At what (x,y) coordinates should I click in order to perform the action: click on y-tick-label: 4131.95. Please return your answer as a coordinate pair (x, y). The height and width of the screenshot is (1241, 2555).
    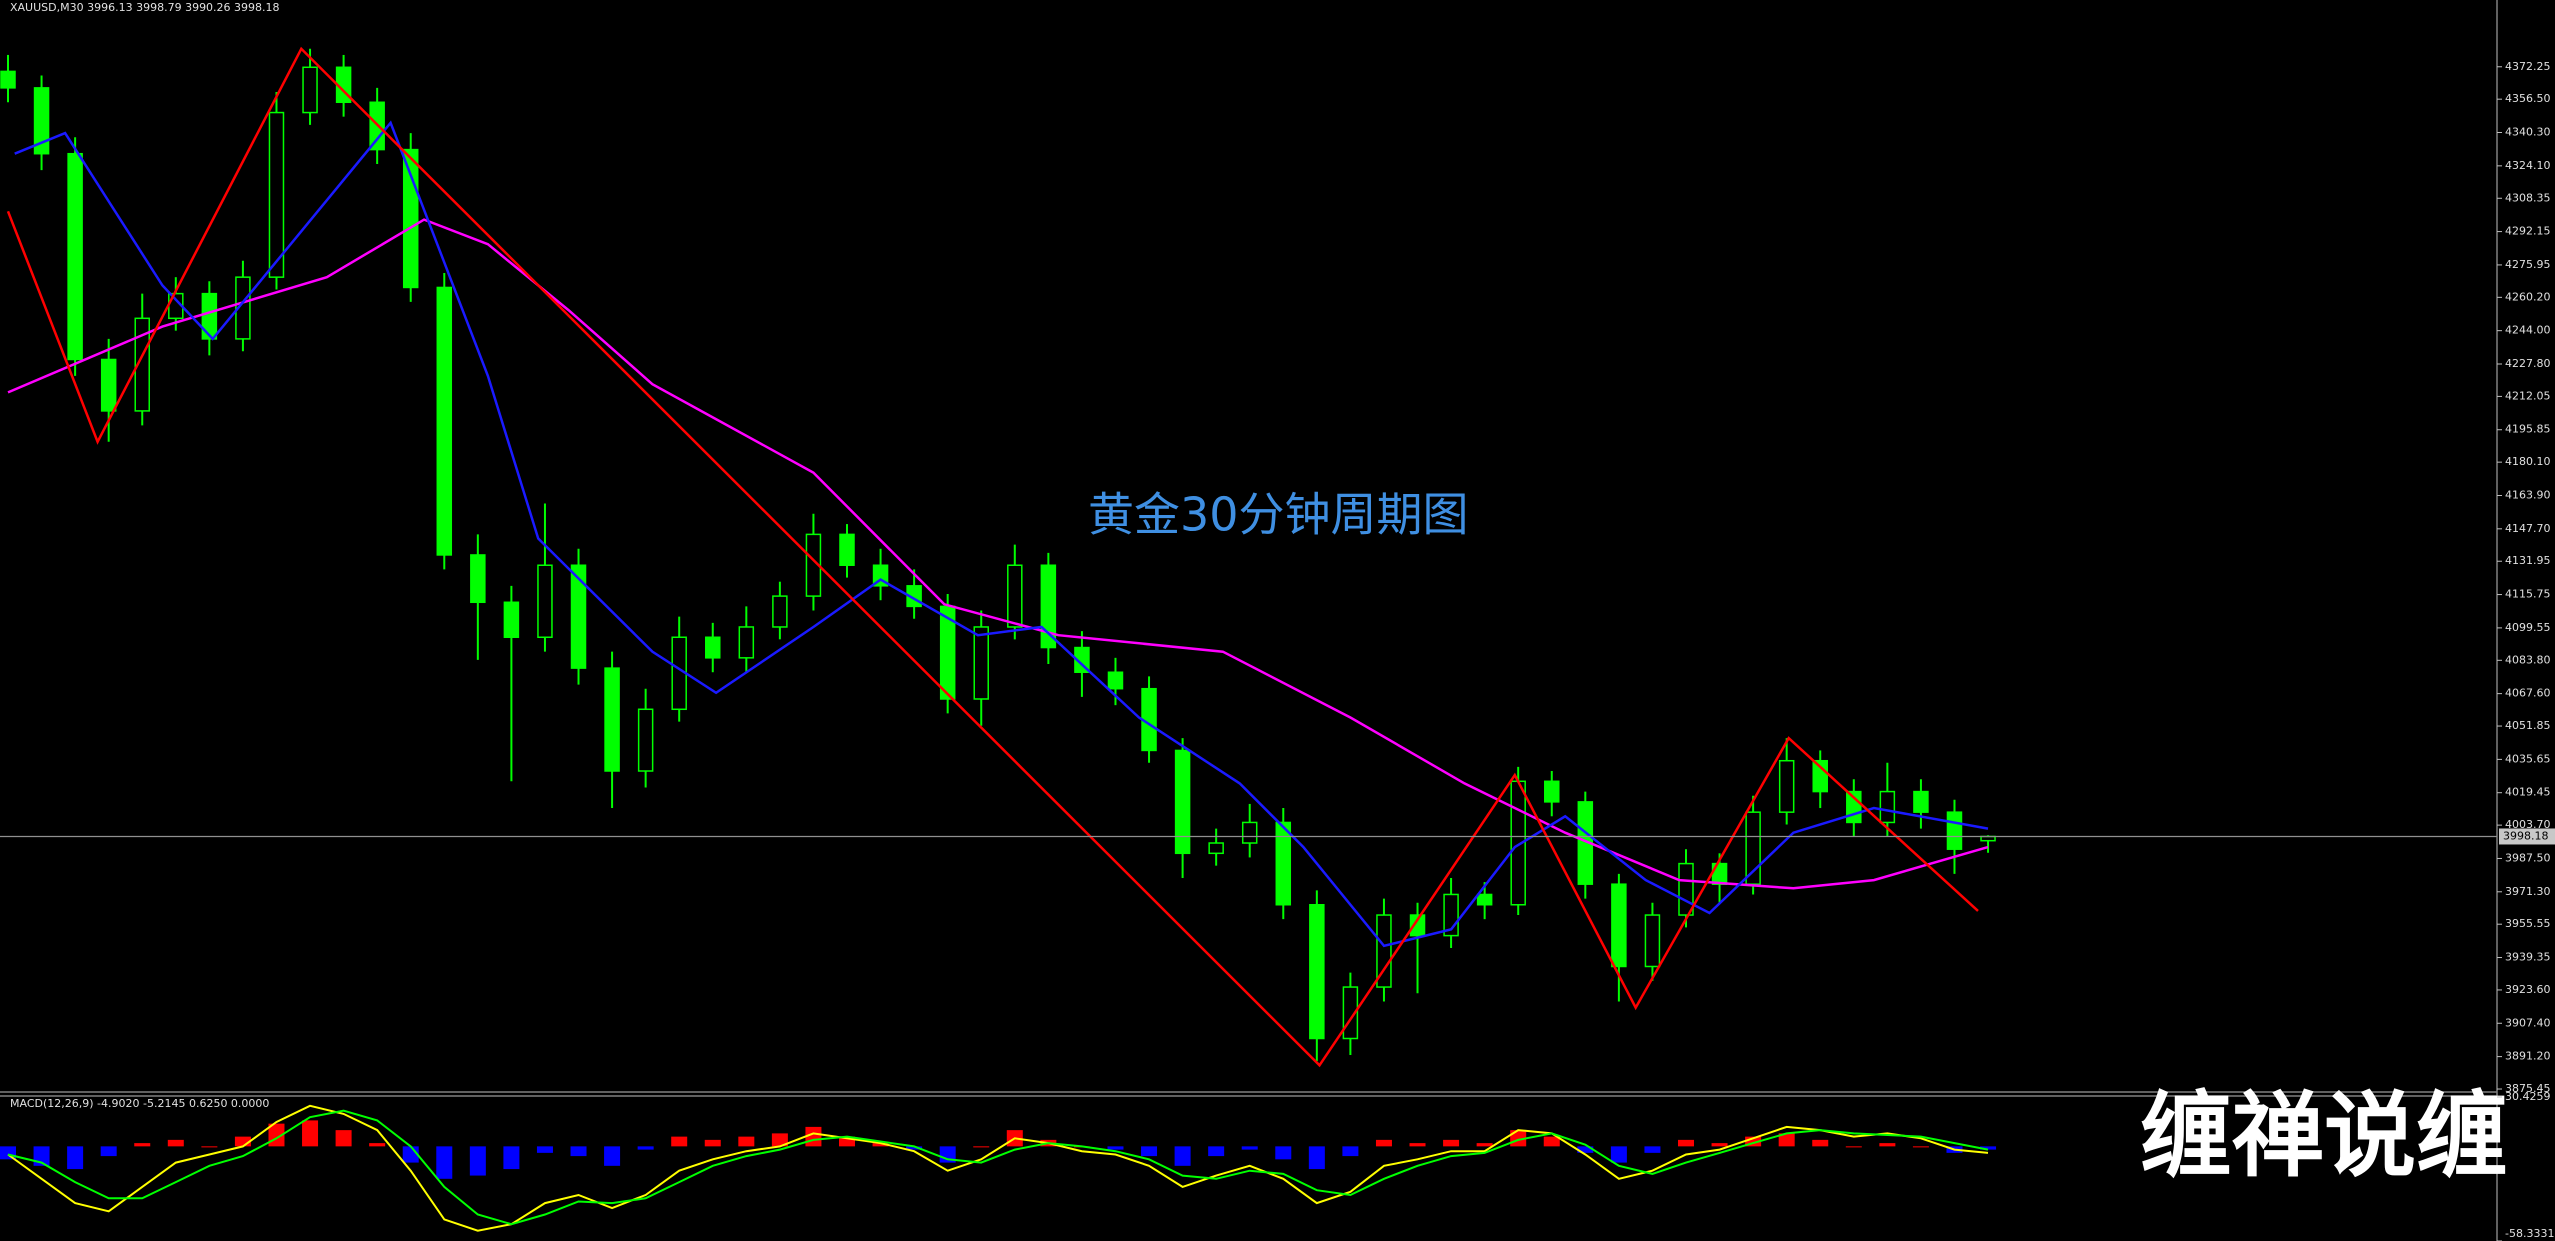
    Looking at the image, I should click on (2528, 560).